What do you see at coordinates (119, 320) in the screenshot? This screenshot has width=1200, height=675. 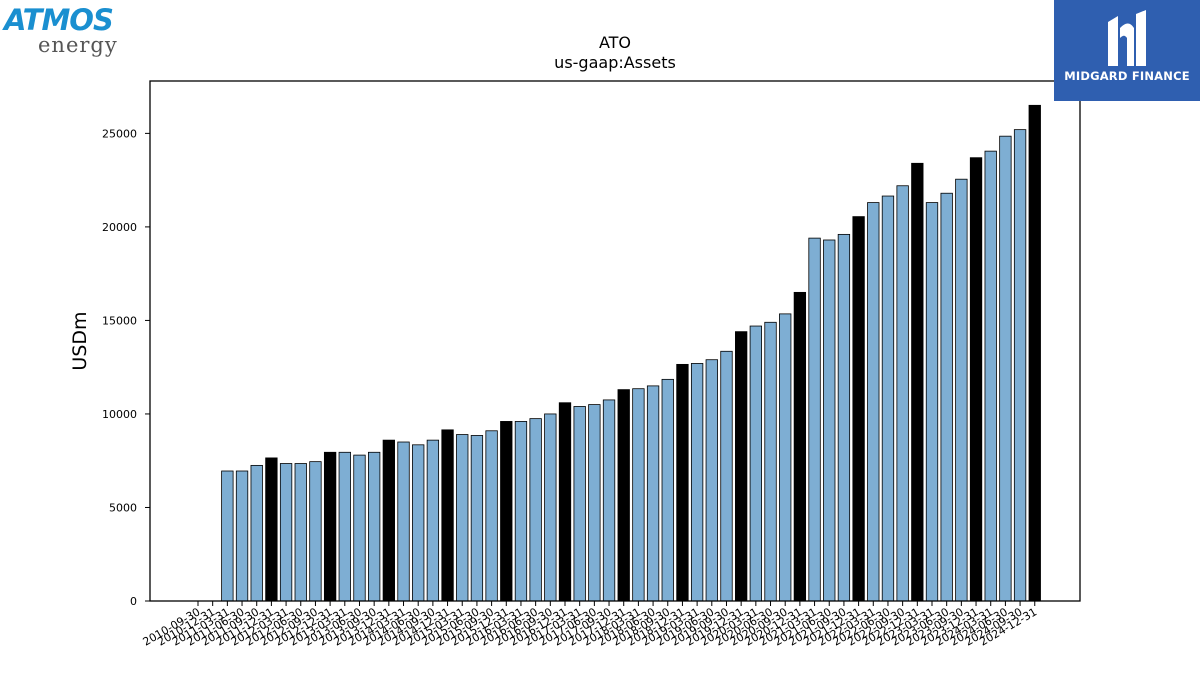 I see `y-tick-label: 15000` at bounding box center [119, 320].